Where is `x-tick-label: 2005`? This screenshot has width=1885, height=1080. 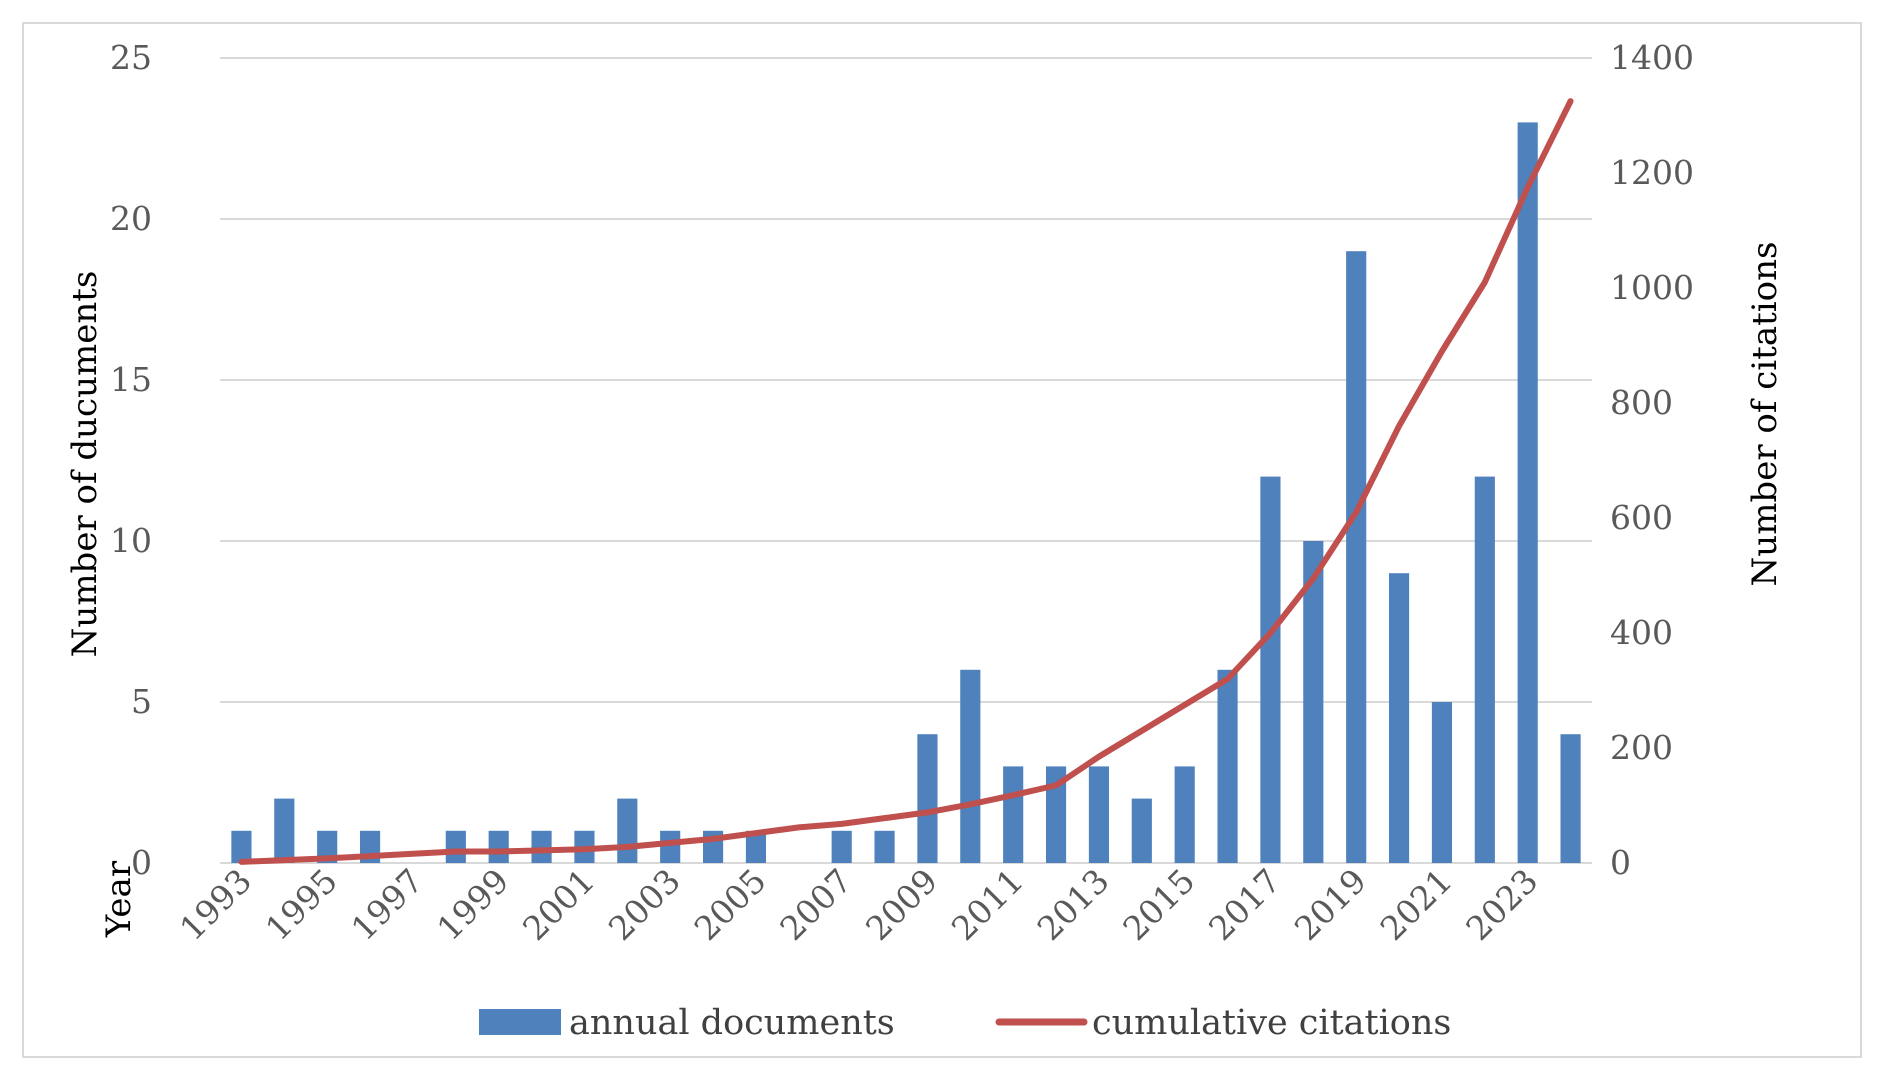 x-tick-label: 2005 is located at coordinates (730, 904).